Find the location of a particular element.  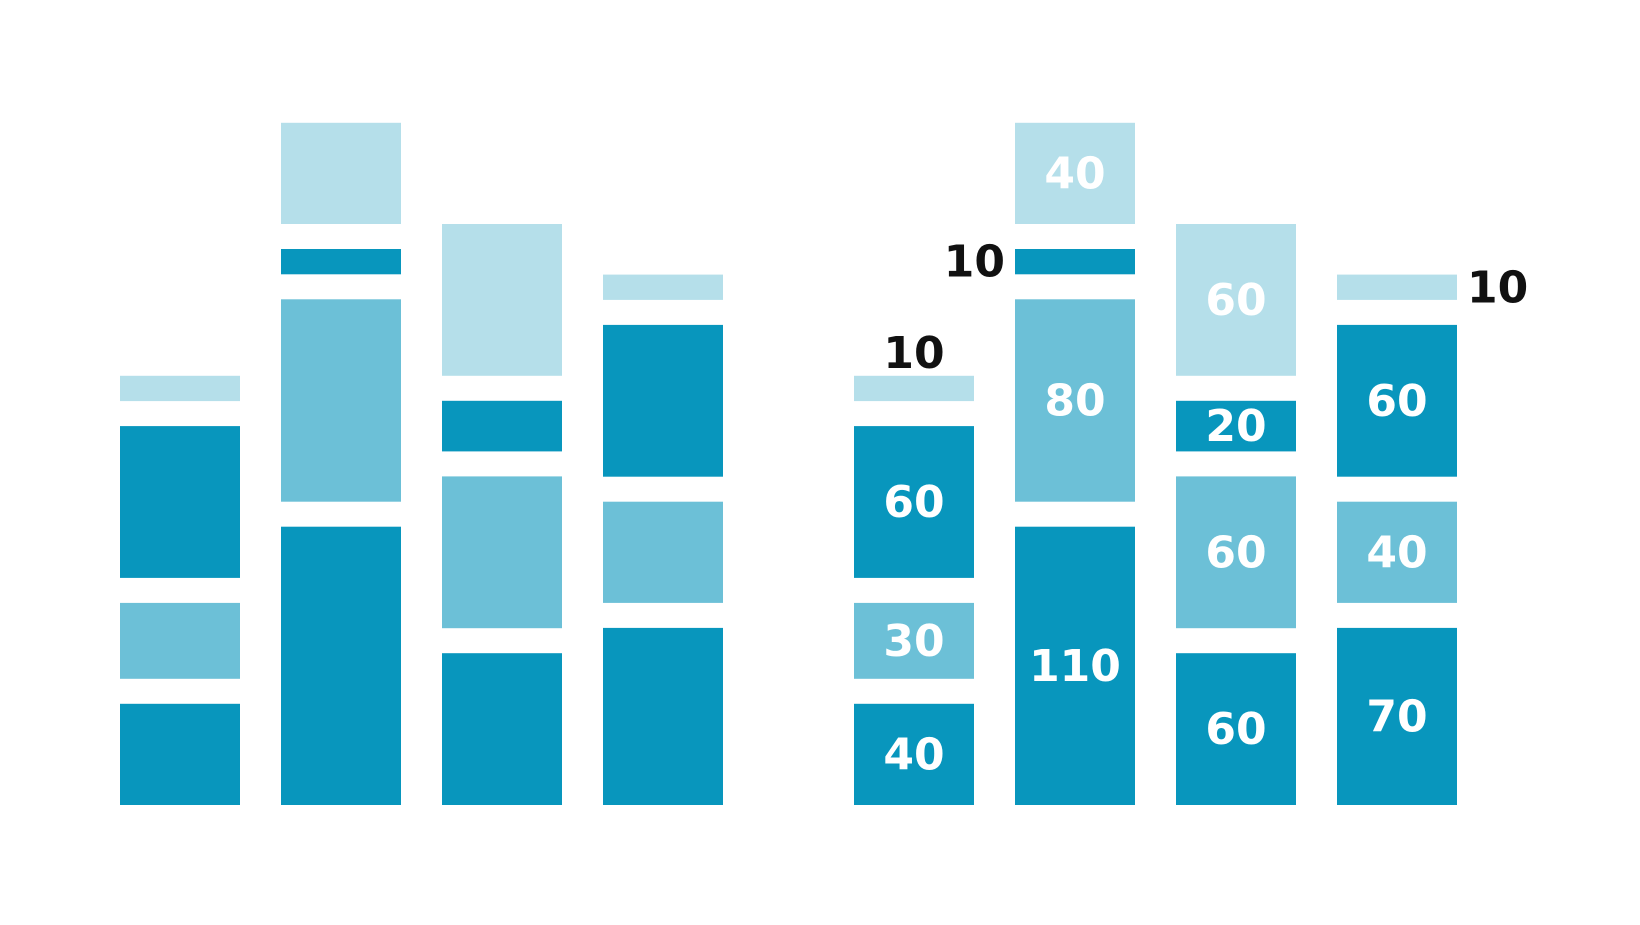

data-label: 20 is located at coordinates (1235, 426).